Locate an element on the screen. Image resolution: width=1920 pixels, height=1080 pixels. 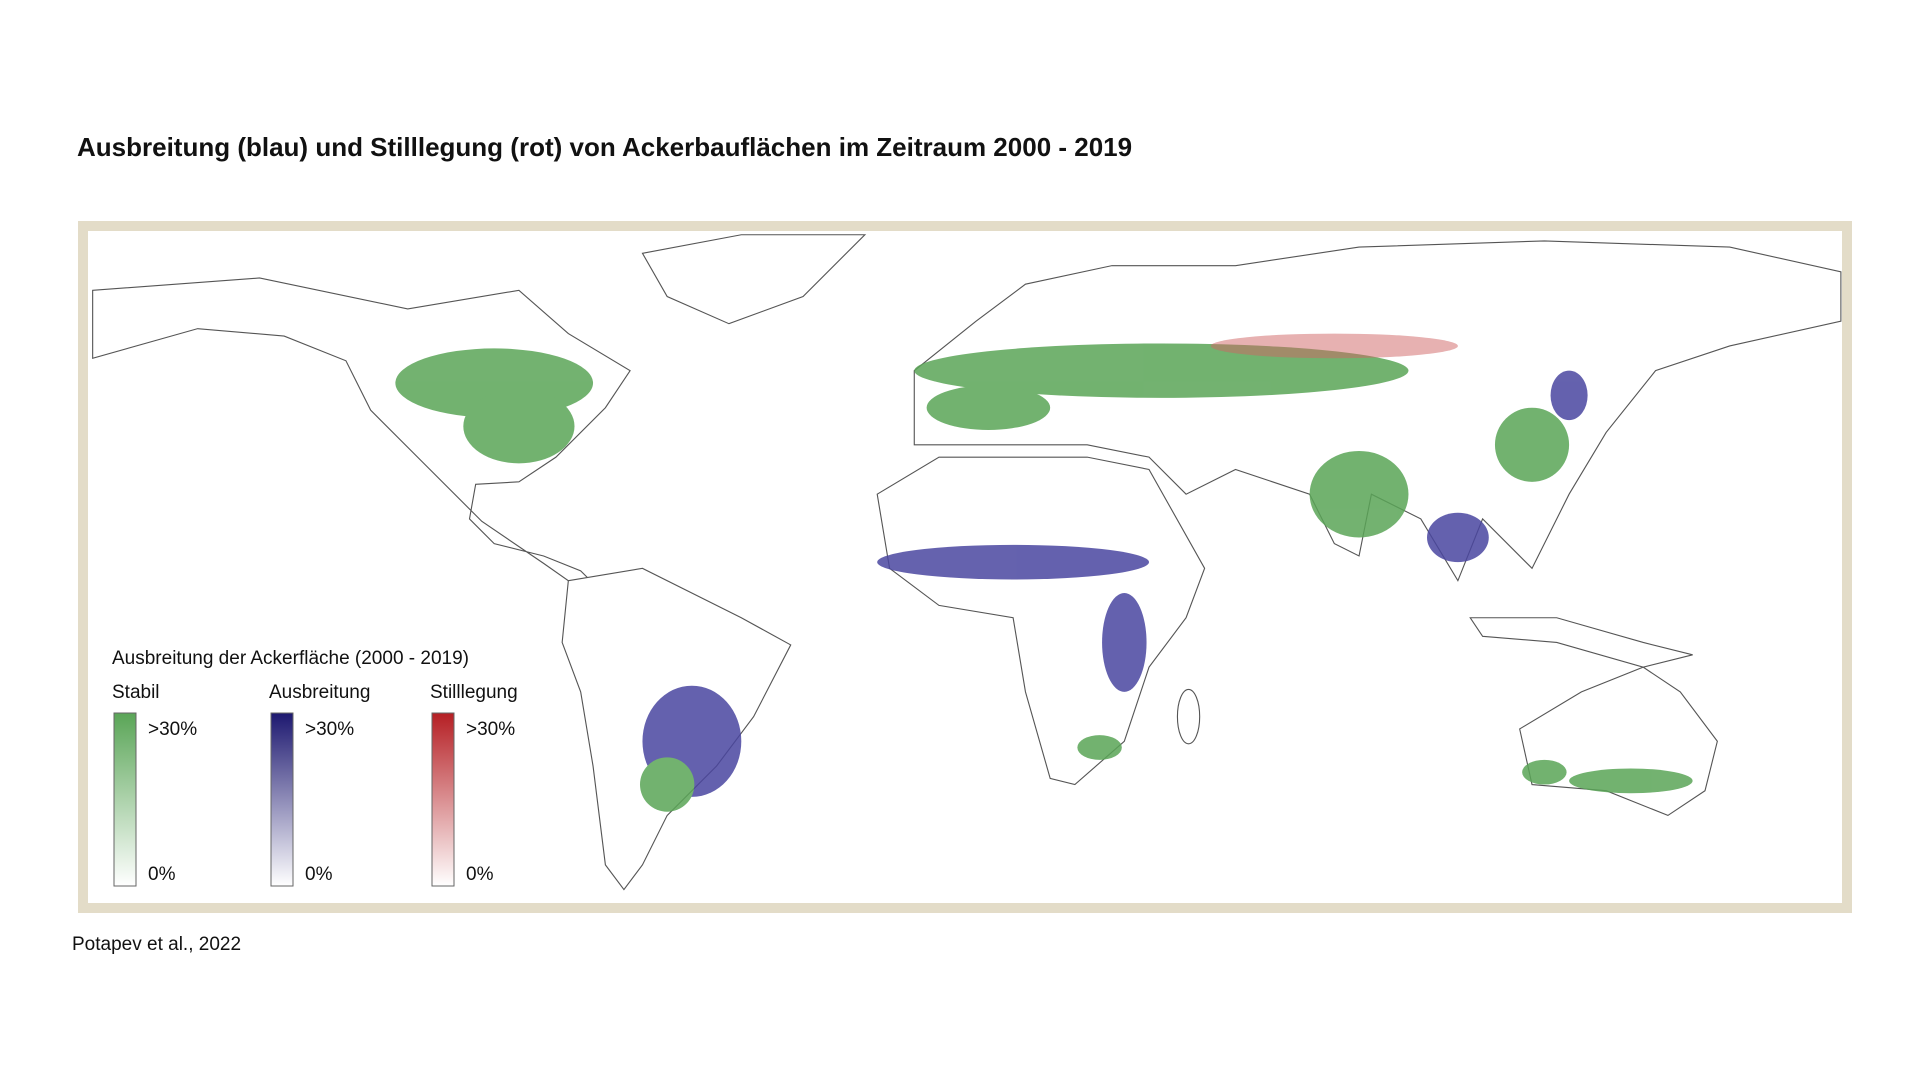
legend-item-name: Stabil is located at coordinates (136, 692).